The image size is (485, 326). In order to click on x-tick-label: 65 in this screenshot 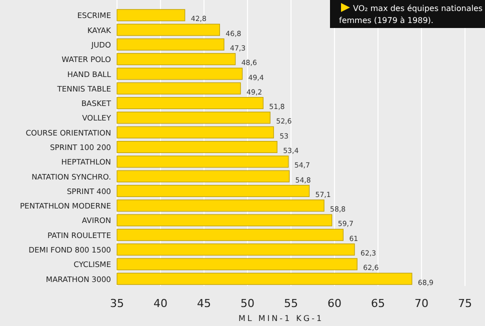, I will do `click(378, 303)`.